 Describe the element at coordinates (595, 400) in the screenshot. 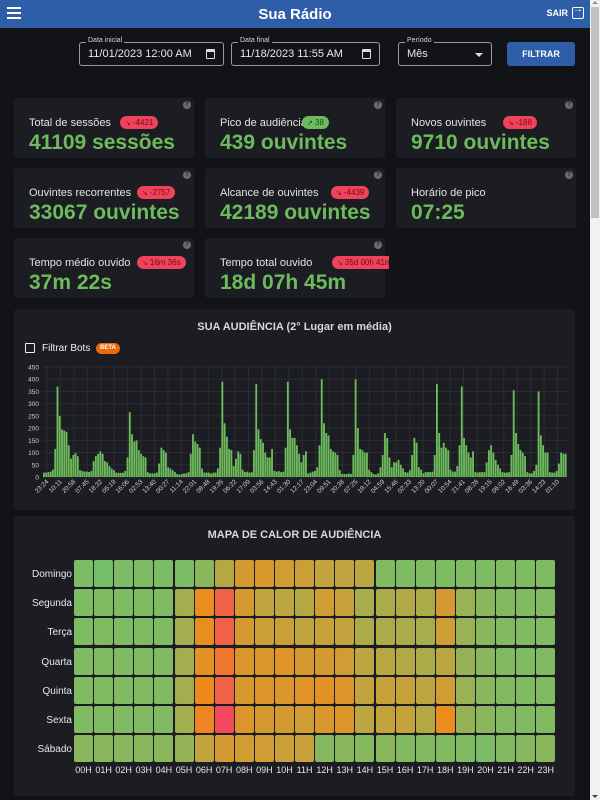

I see `page-scrollbar` at that location.